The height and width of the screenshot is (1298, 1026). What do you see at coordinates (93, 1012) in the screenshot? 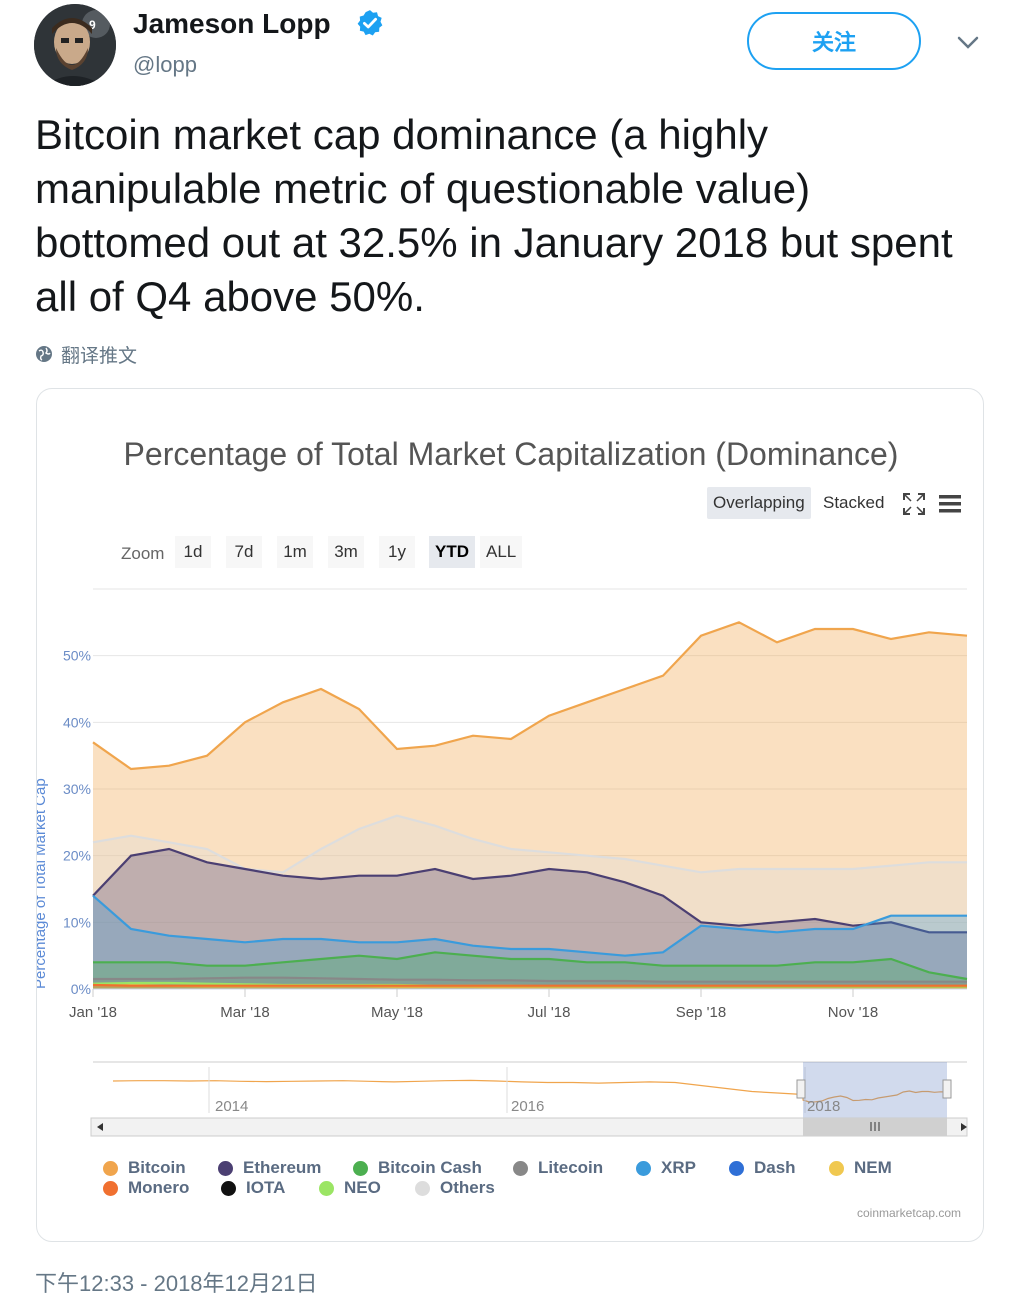
I see `x-tick-label: Jan '18` at bounding box center [93, 1012].